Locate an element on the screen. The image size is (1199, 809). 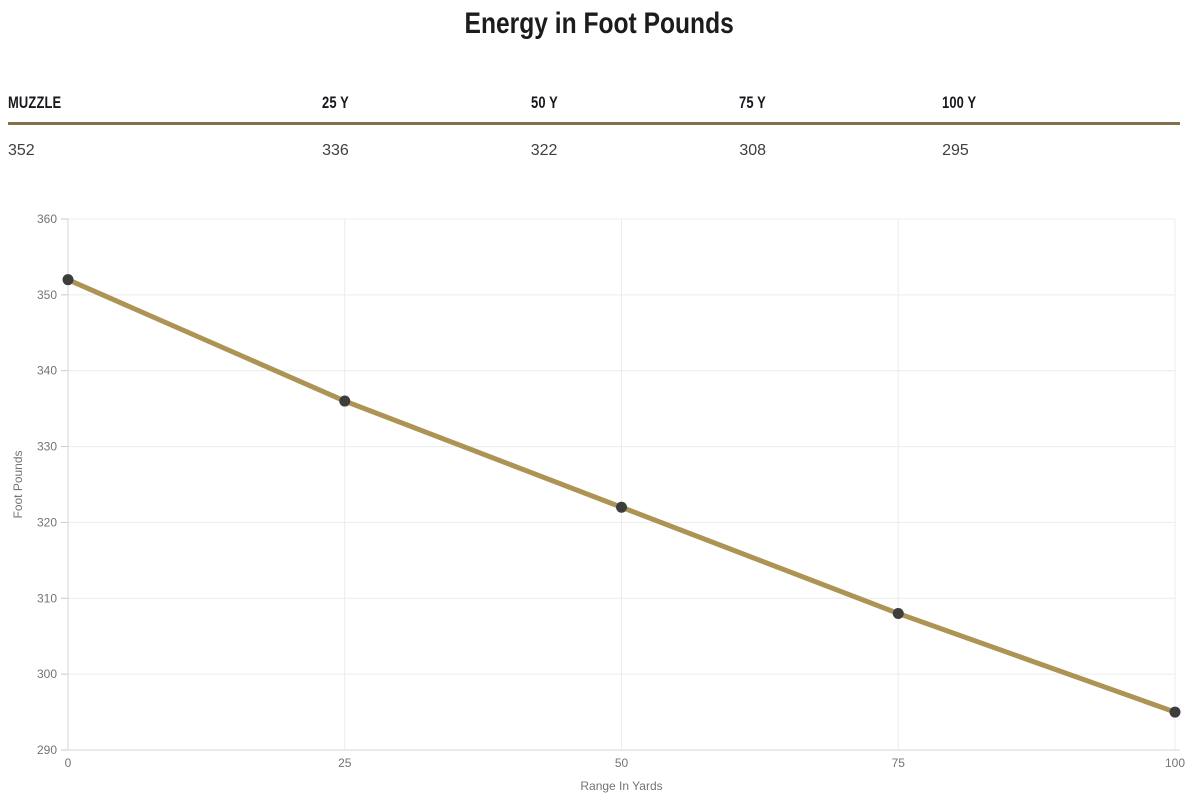
y-axis-title: Foot Pounds is located at coordinates (18, 484).